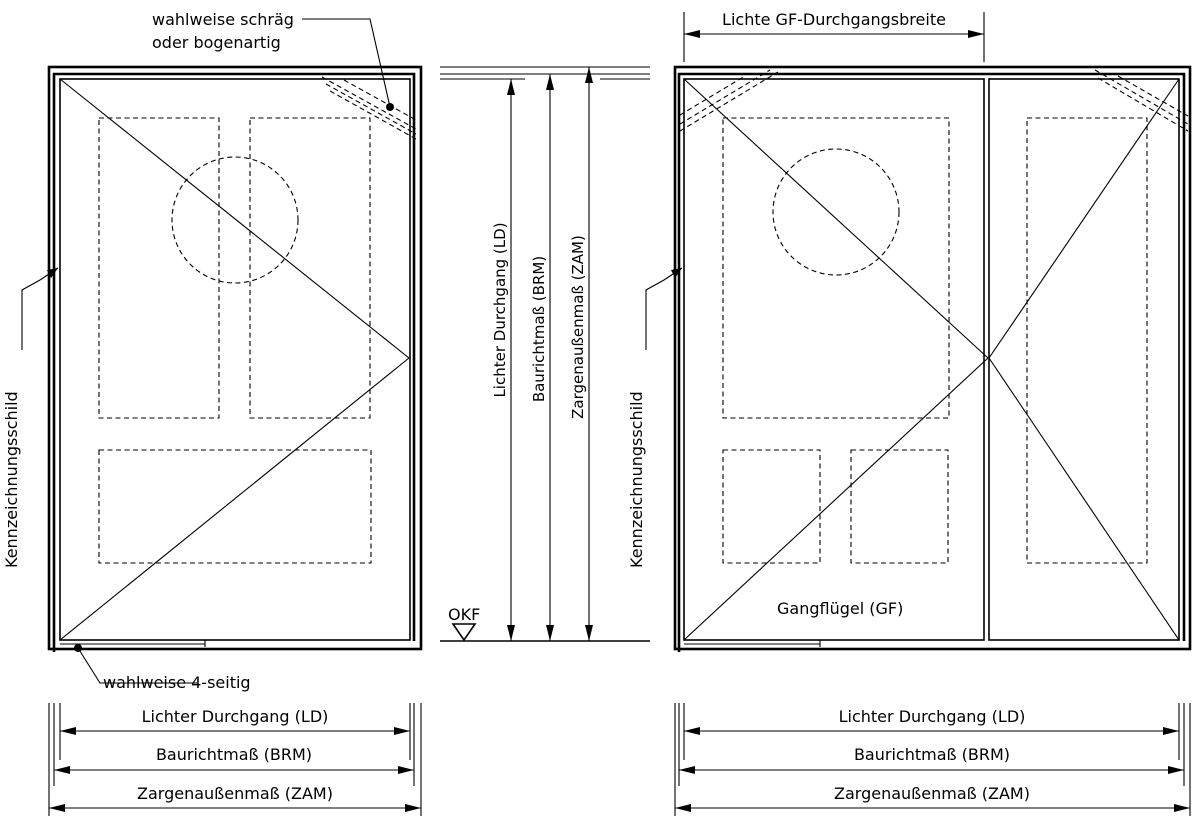 The image size is (1197, 826). I want to click on bottom-seal-note: wahlweise 4-seitig, so click(177, 682).